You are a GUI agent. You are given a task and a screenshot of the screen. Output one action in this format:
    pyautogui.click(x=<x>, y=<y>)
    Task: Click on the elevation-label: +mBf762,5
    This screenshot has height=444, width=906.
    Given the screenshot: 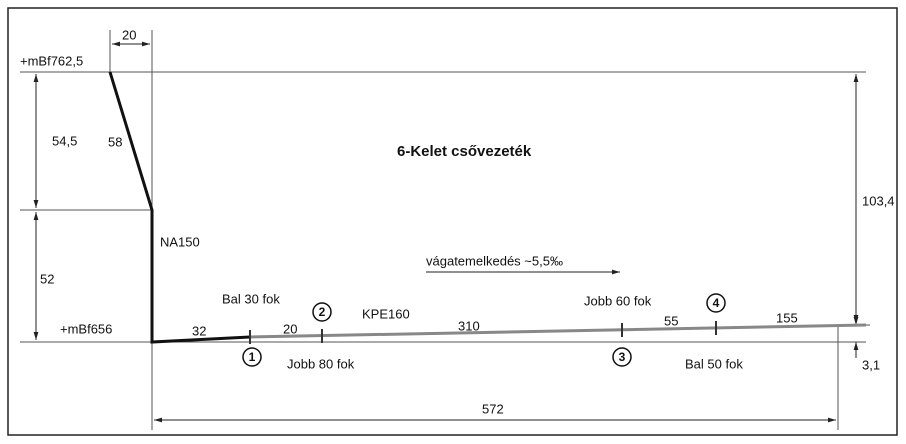 What is the action you would take?
    pyautogui.click(x=51, y=60)
    